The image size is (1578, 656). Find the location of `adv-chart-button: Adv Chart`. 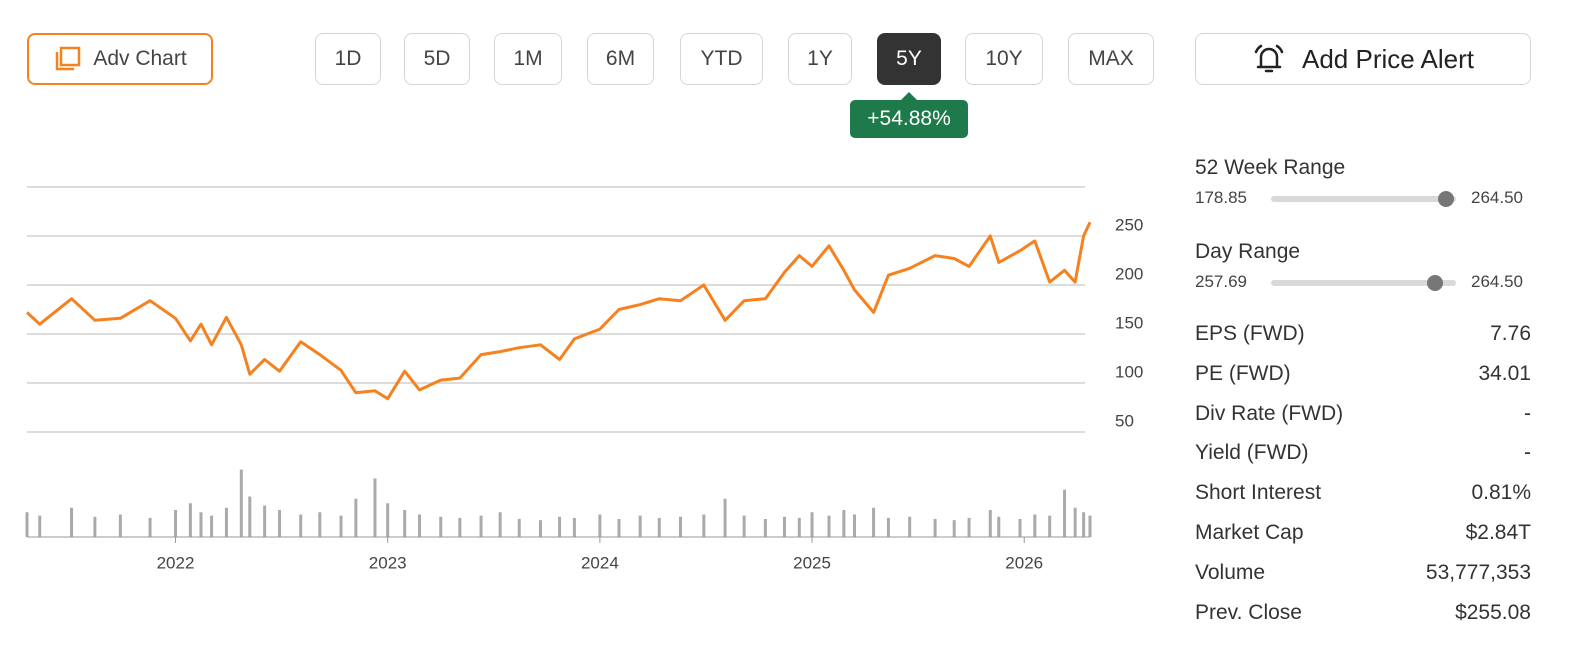

adv-chart-button: Adv Chart is located at coordinates (120, 59).